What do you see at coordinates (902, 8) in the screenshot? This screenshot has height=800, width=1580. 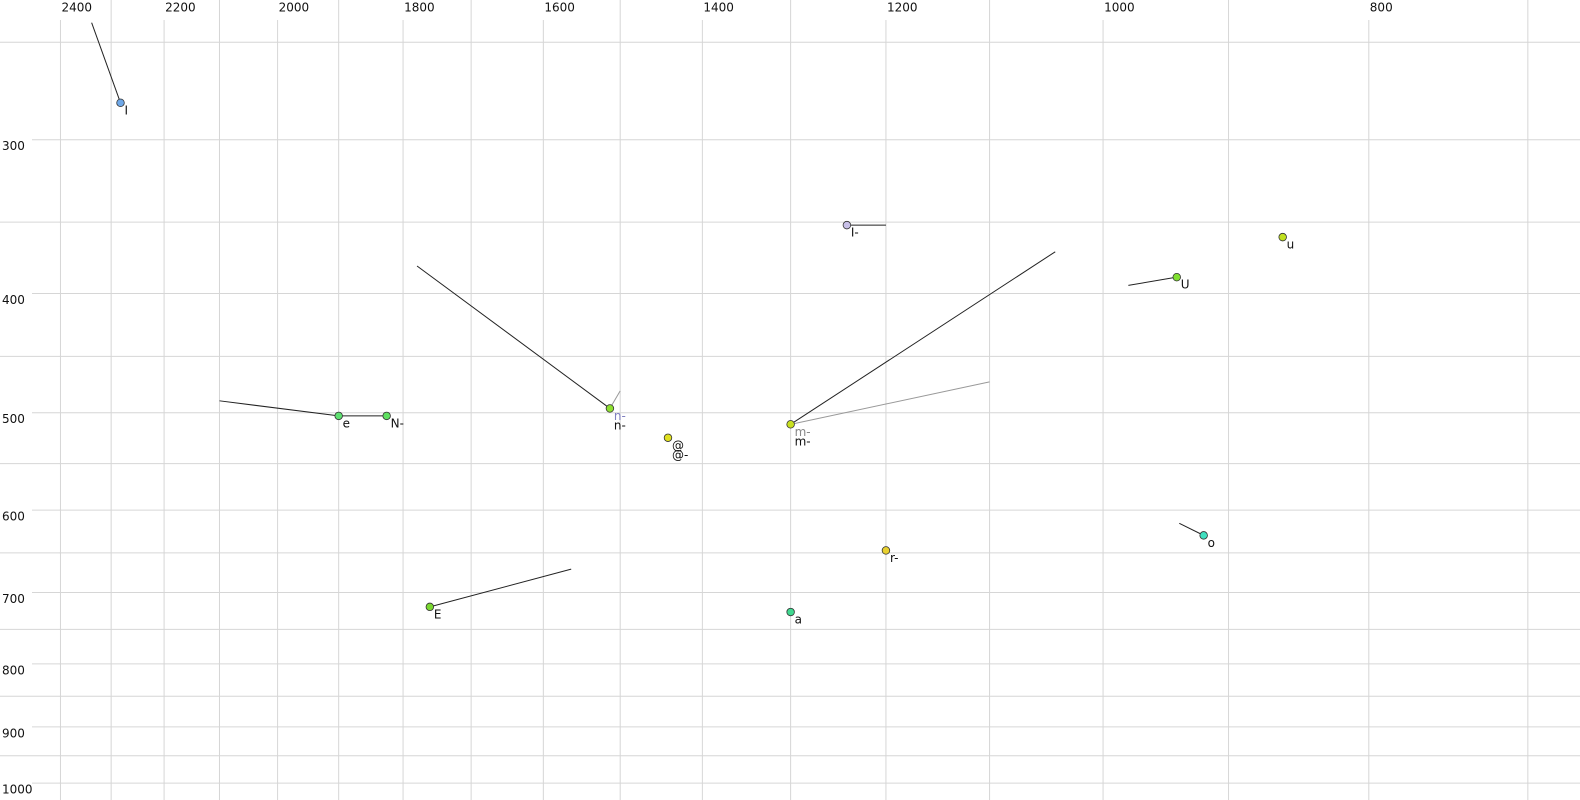 I see `x-tick-label: 1200` at bounding box center [902, 8].